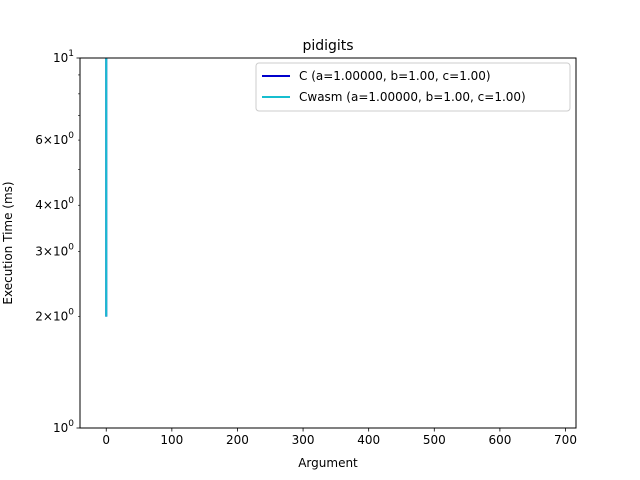  What do you see at coordinates (499, 440) in the screenshot?
I see `x-tick-label: 600` at bounding box center [499, 440].